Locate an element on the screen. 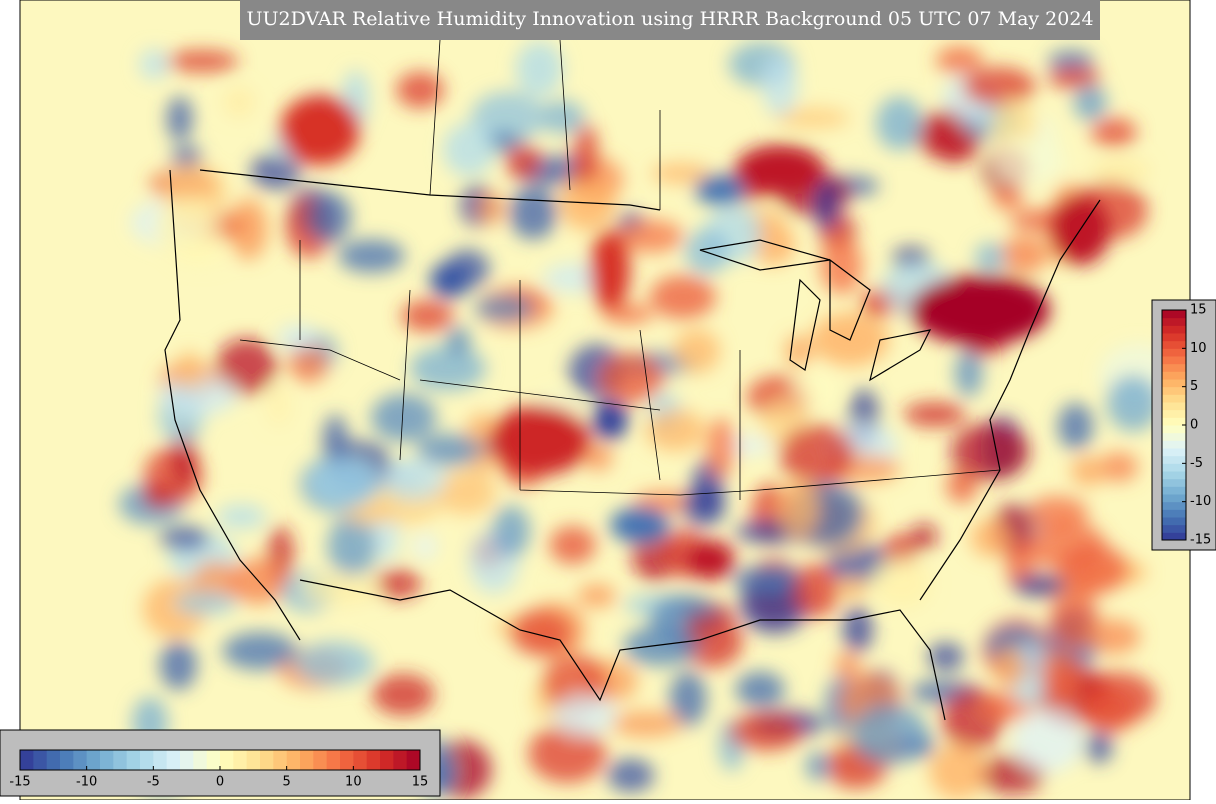 Image resolution: width=1216 pixels, height=804 pixels. colorbar-tick-label: -10 is located at coordinates (1200, 501).